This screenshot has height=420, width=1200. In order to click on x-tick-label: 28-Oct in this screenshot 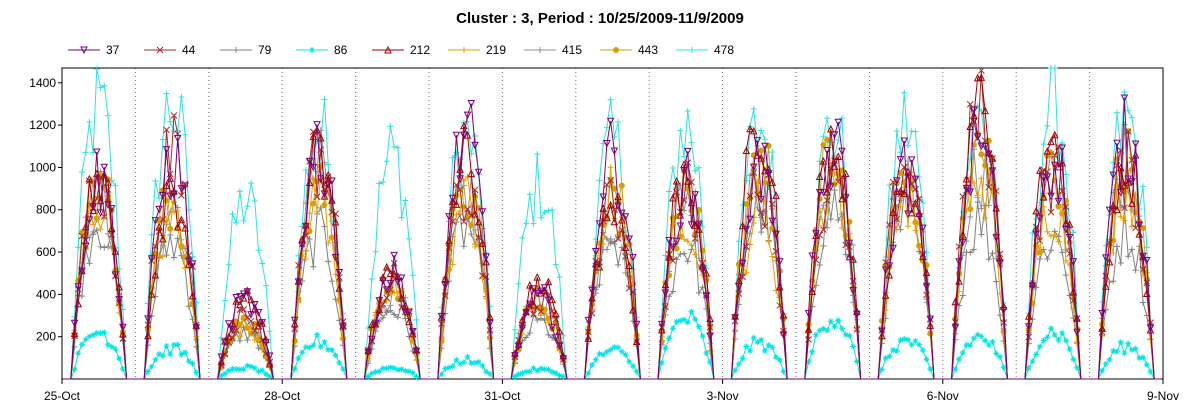, I will do `click(282, 396)`.